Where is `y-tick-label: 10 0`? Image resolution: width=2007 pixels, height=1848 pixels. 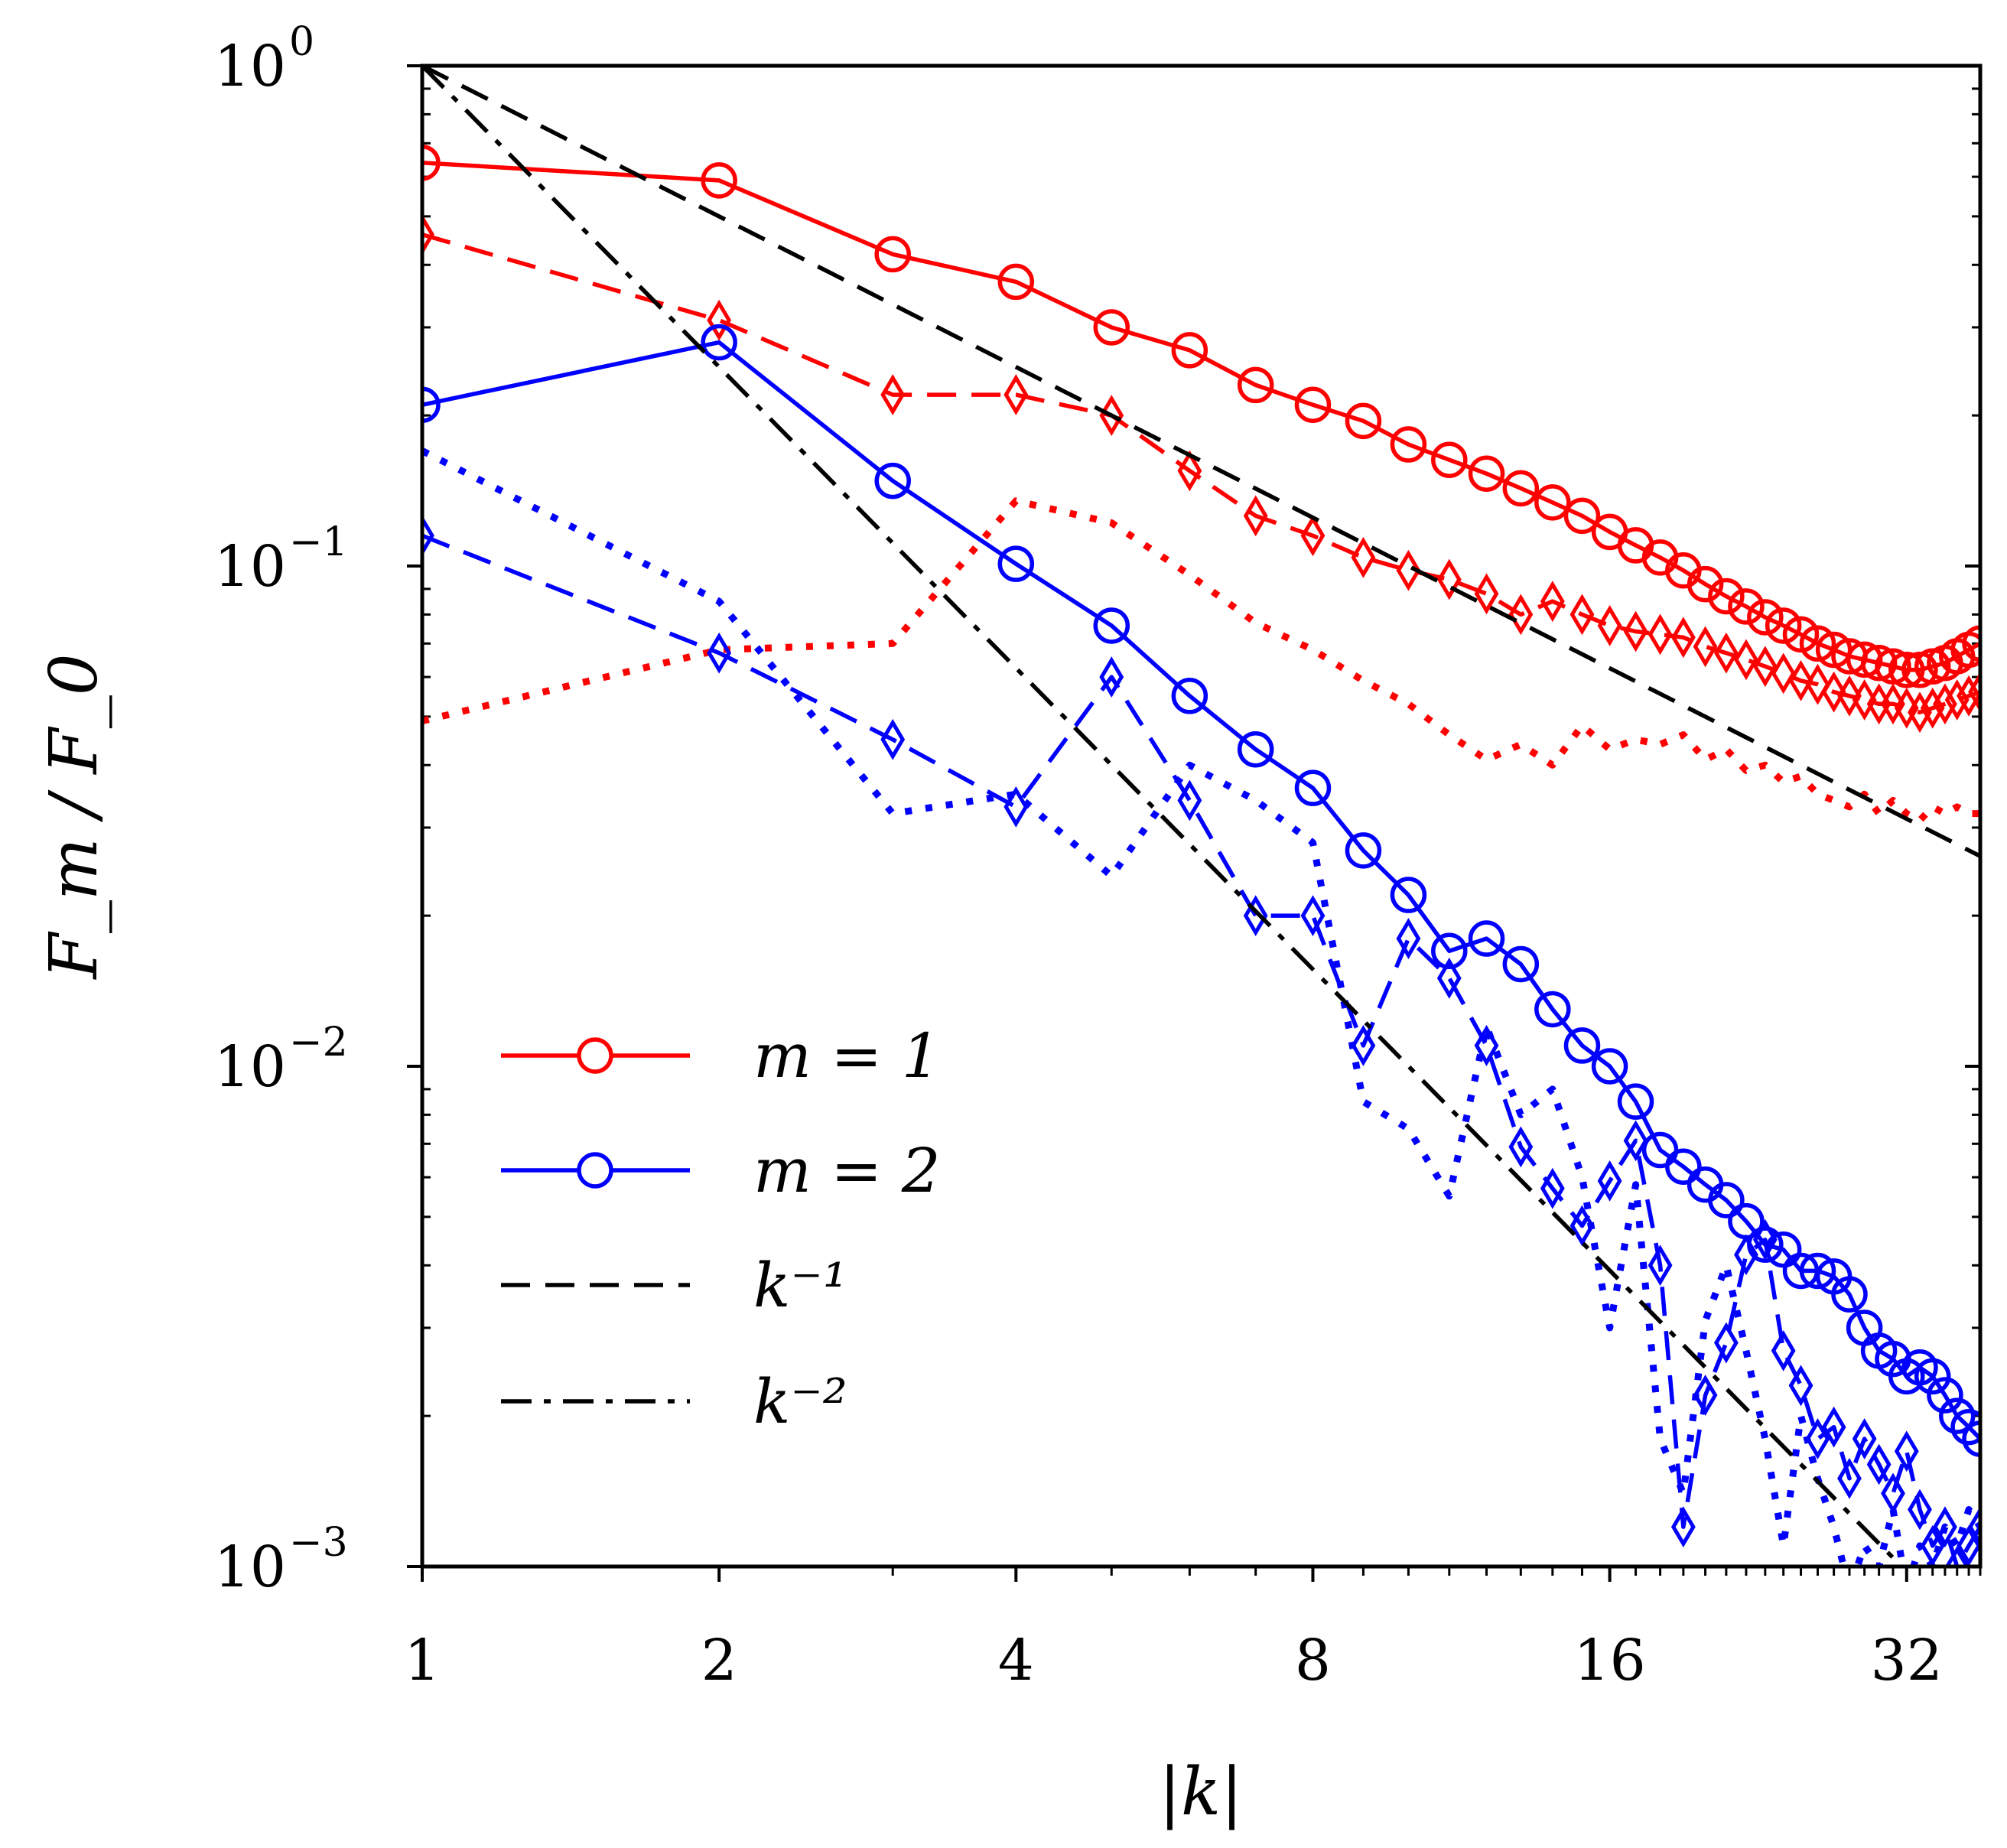 y-tick-label: 10 0 is located at coordinates (264, 59).